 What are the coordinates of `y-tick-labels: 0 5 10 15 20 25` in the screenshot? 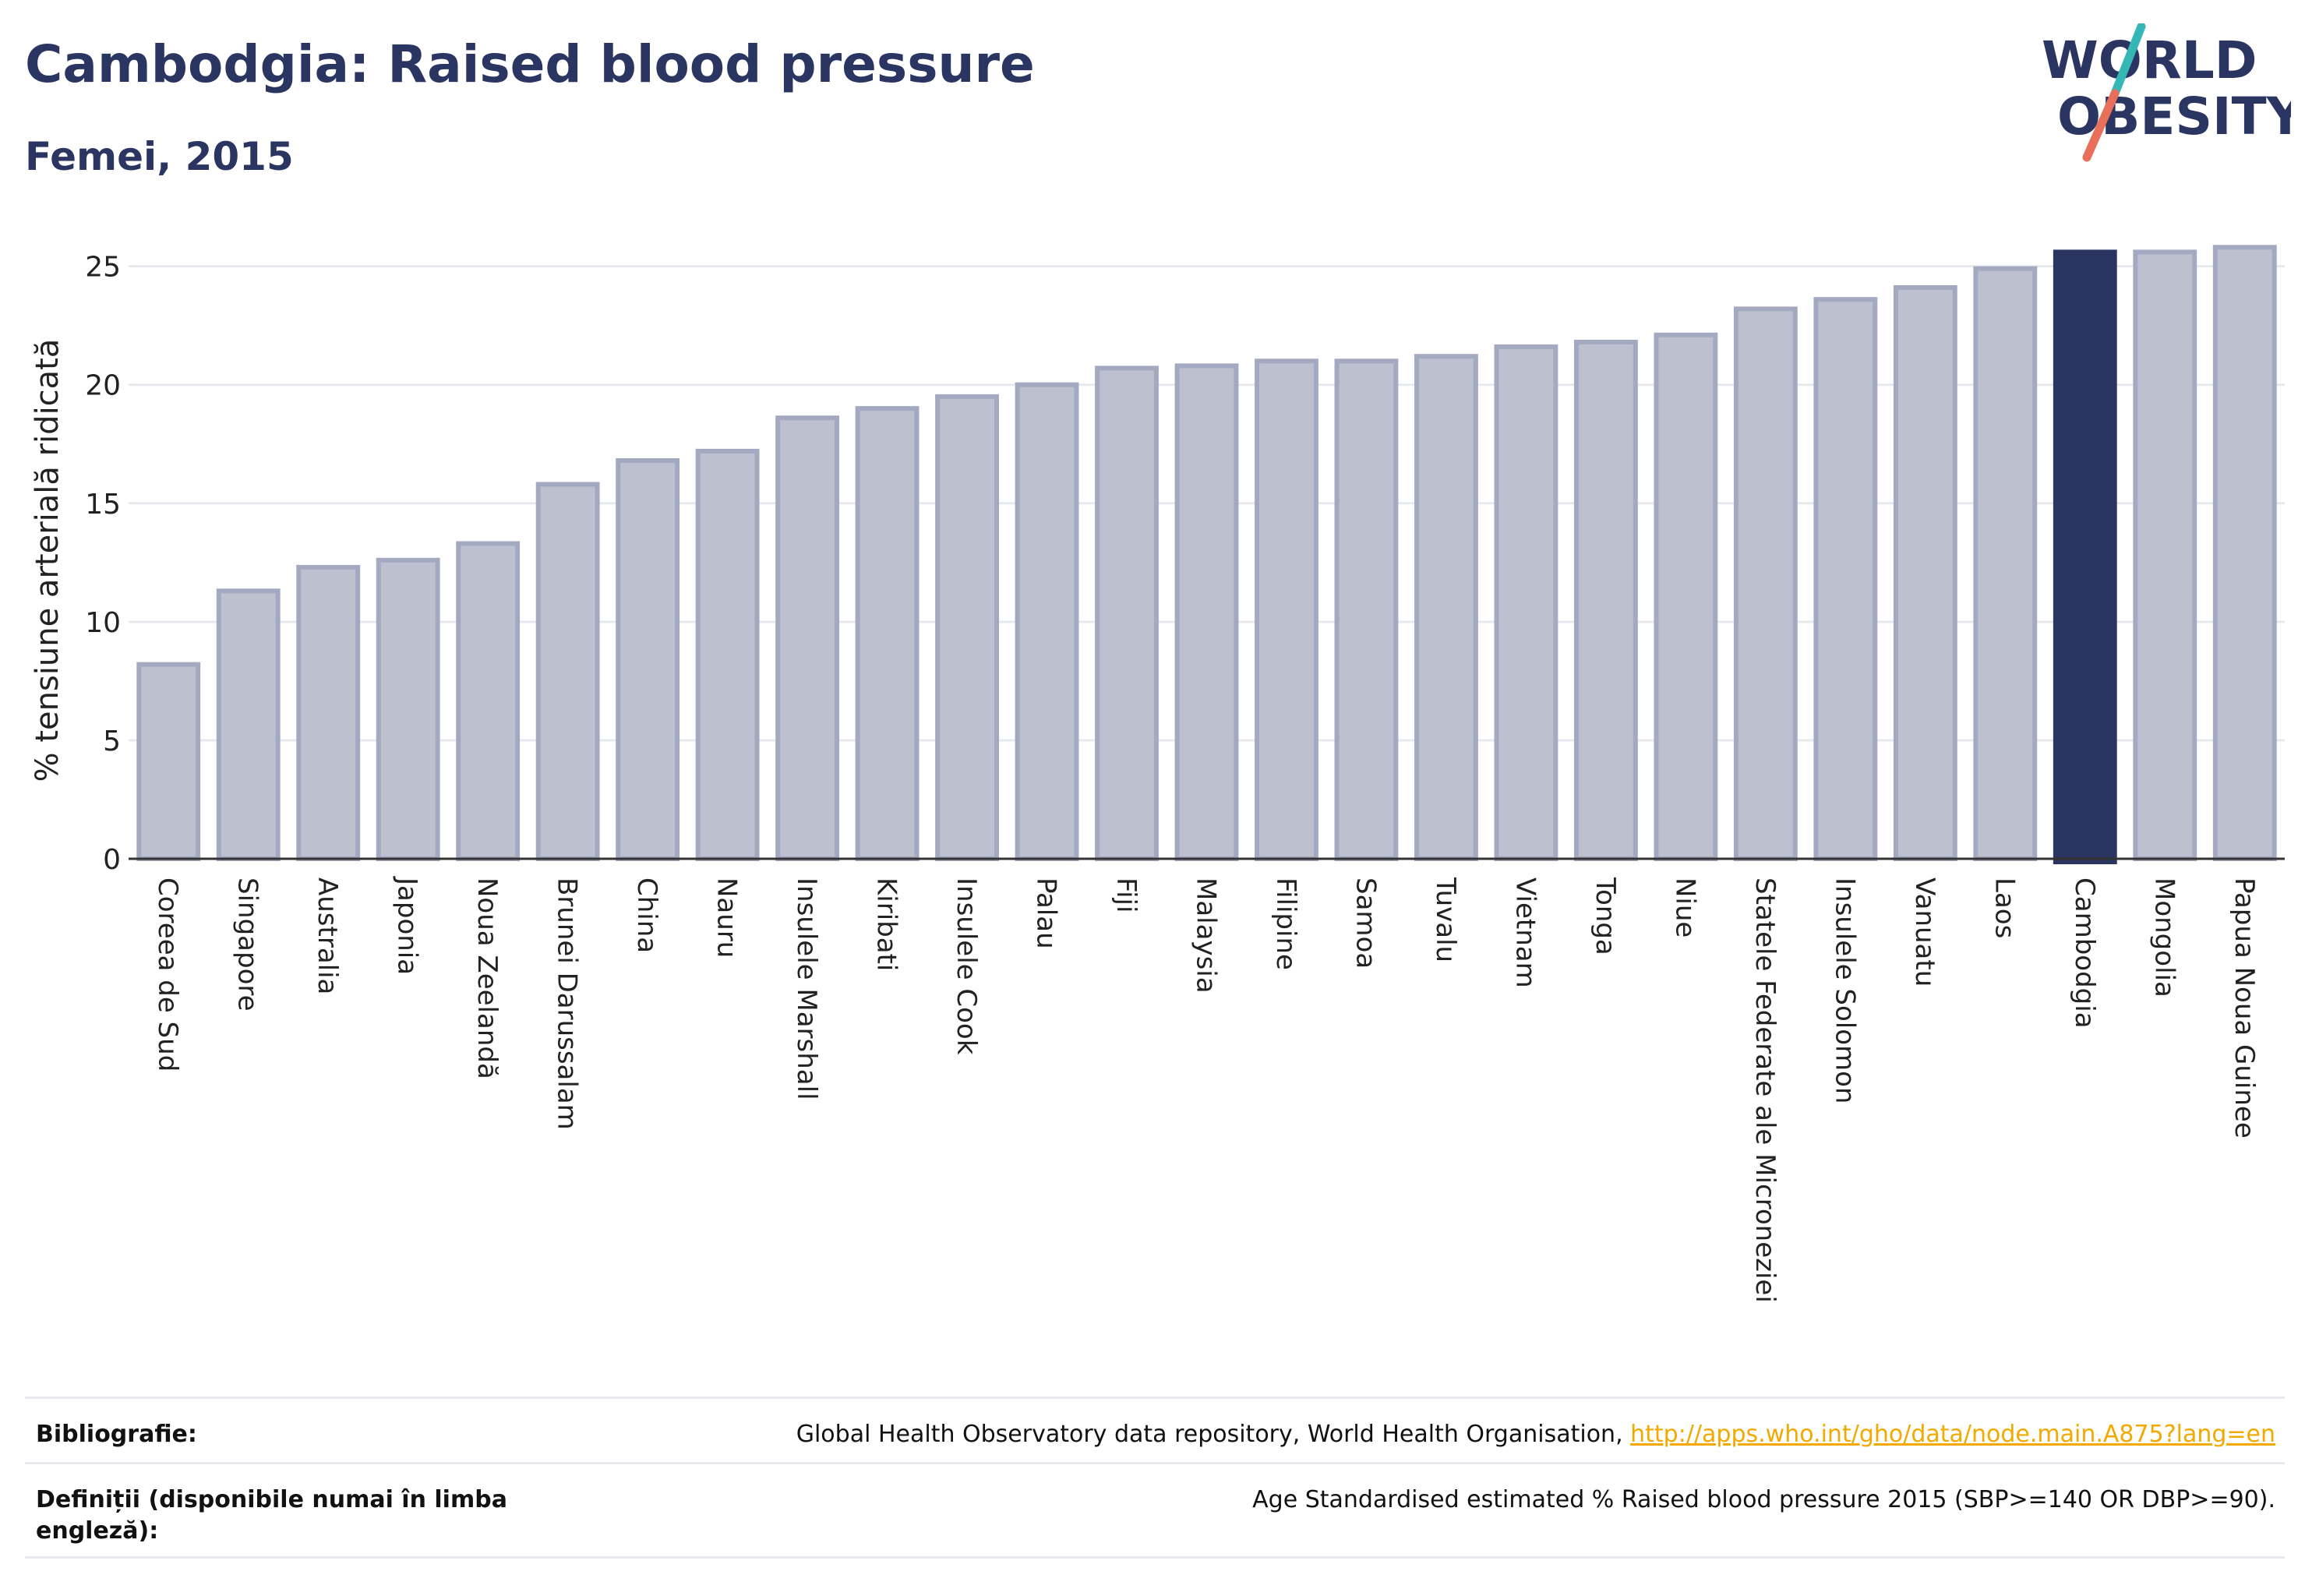 It's located at (103, 564).